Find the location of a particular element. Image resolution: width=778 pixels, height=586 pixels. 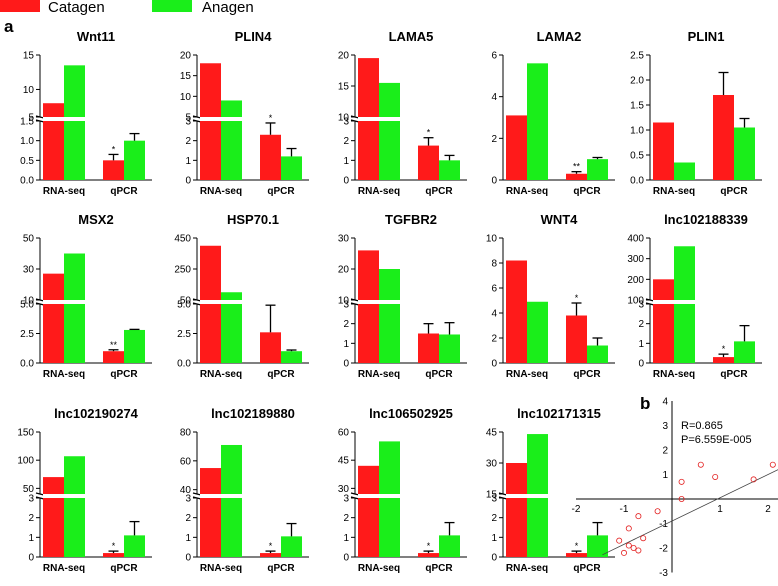

bar-chart-8: WNT4 0 2 4 6 8 10 RNA-seq * qPCR is located at coordinates (550, 296).